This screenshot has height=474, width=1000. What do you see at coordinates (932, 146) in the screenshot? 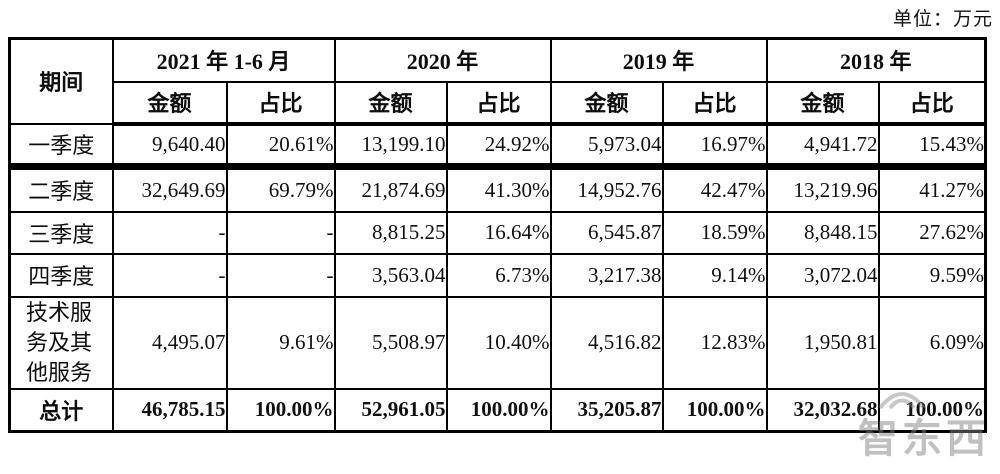
I see `value-cell: 15.43%` at bounding box center [932, 146].